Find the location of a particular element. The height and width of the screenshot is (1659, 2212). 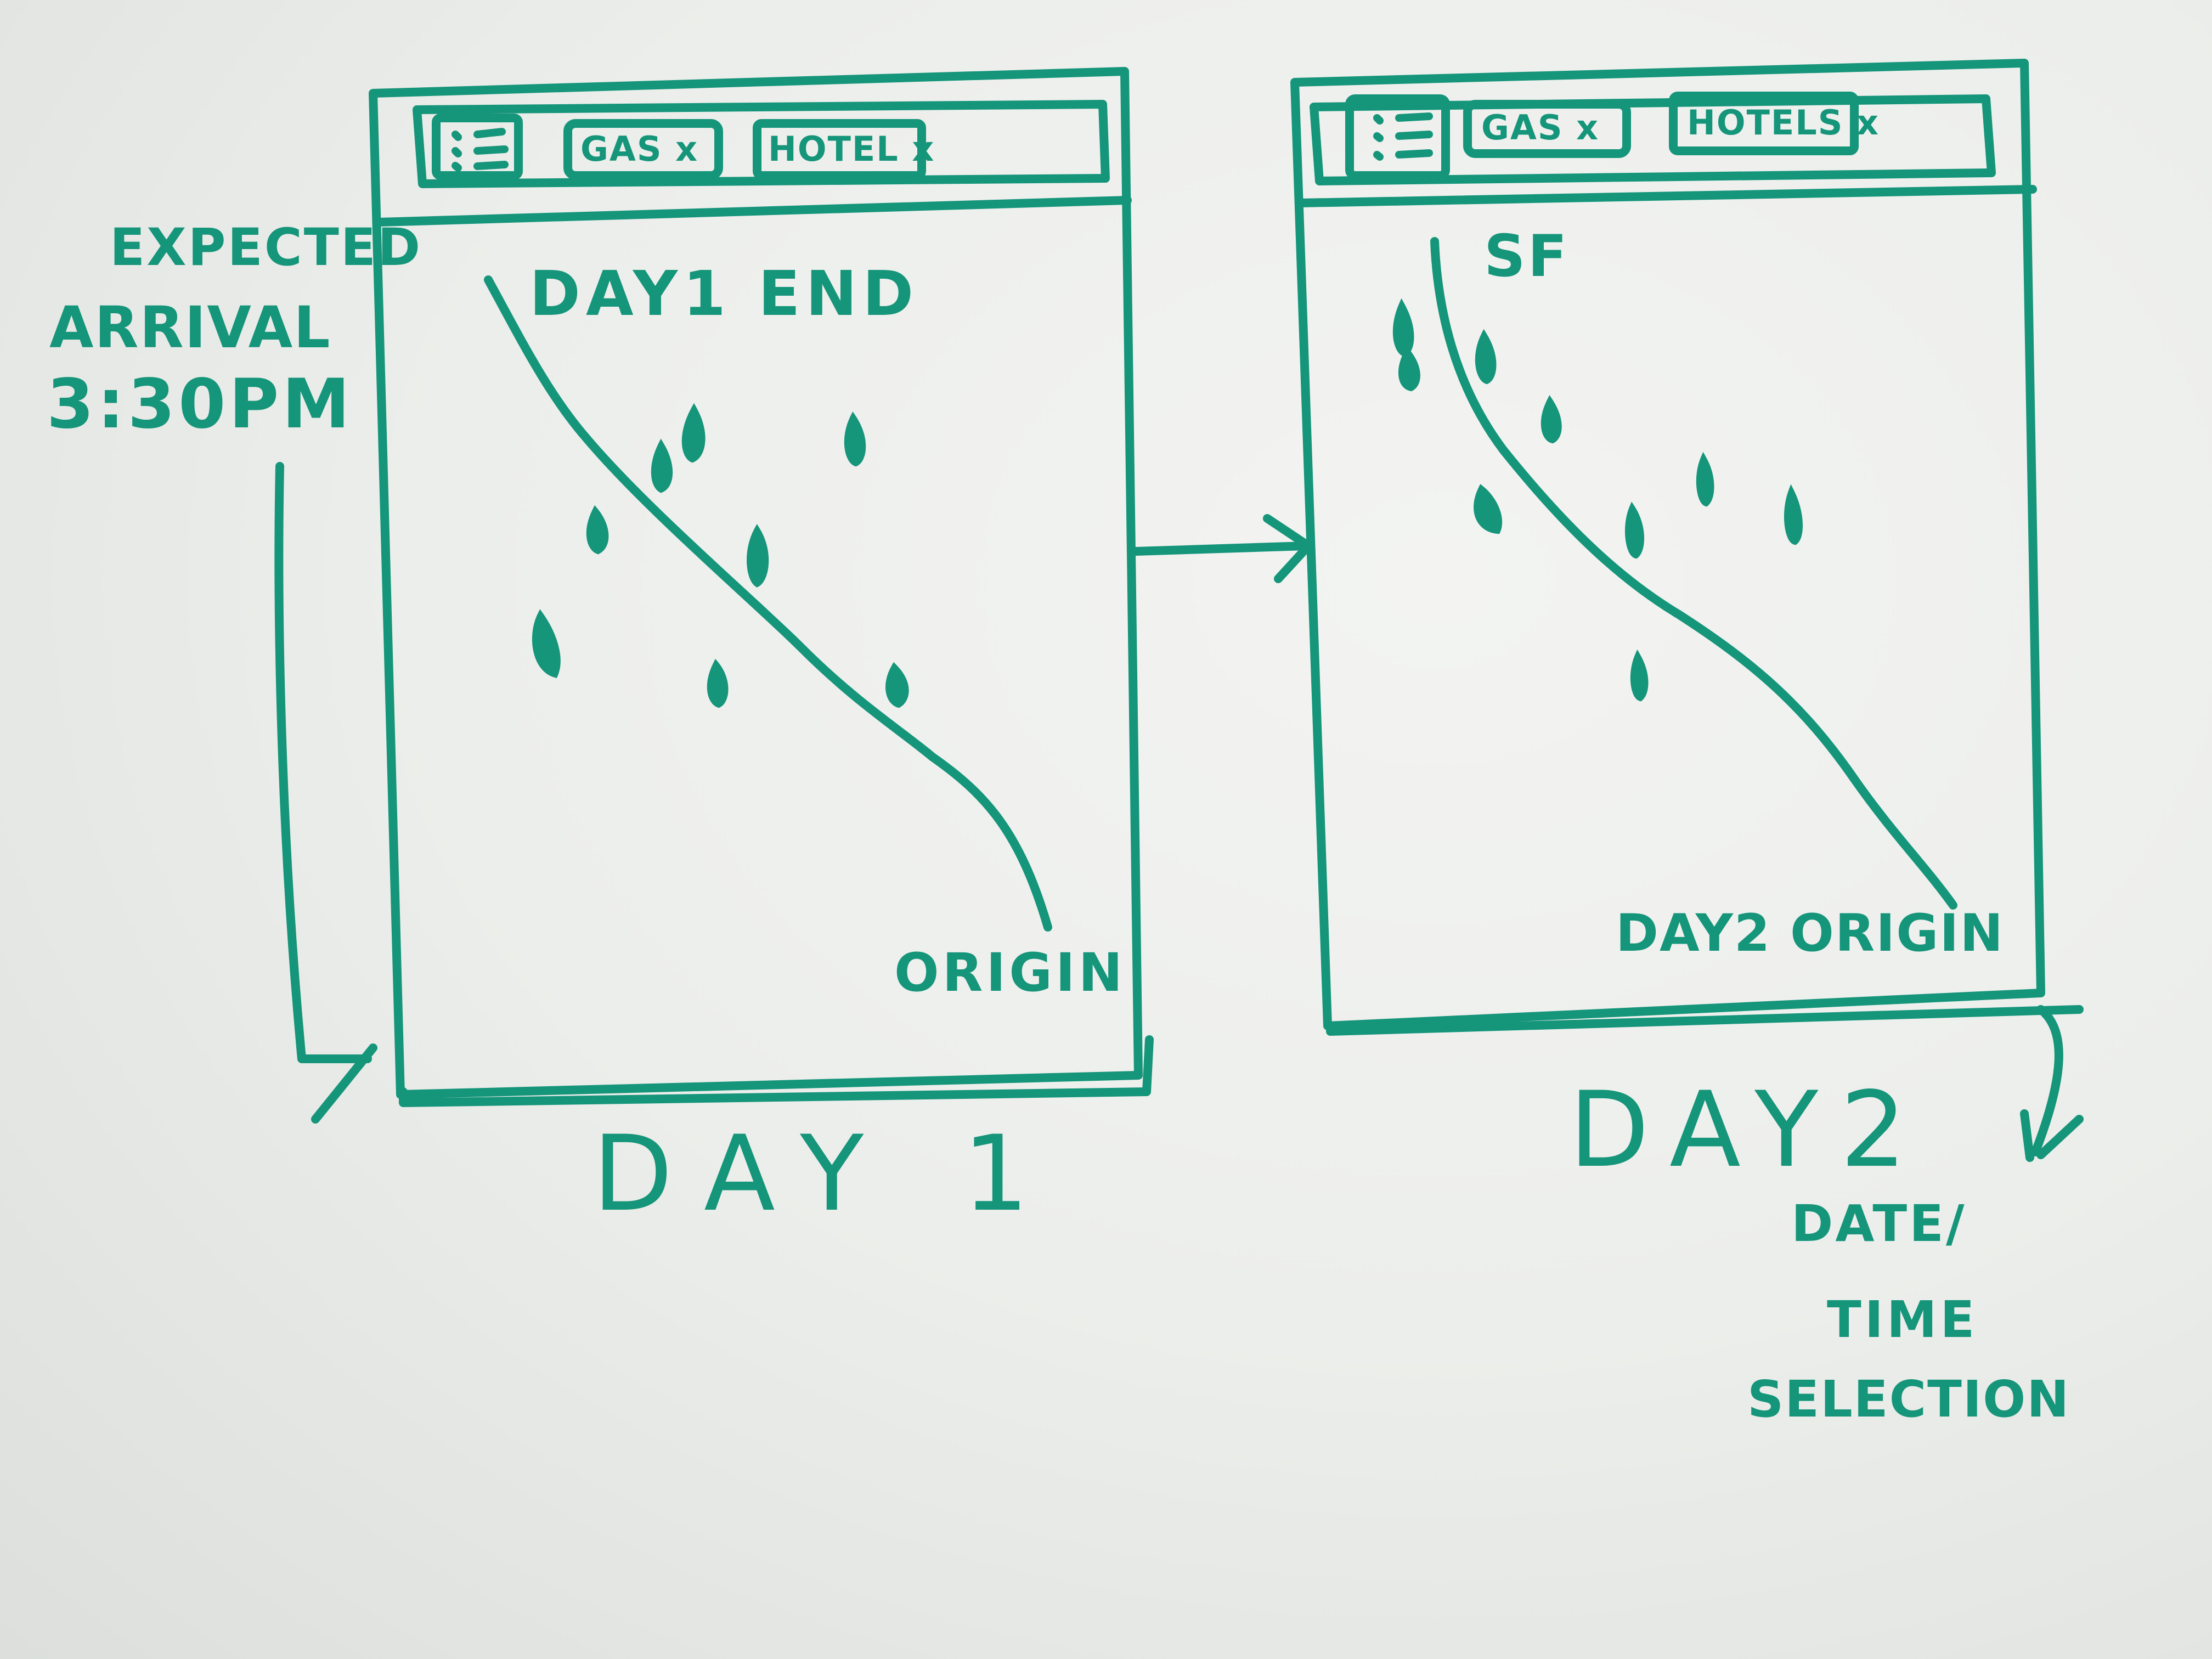

day1-search-bar is located at coordinates (761, 144).